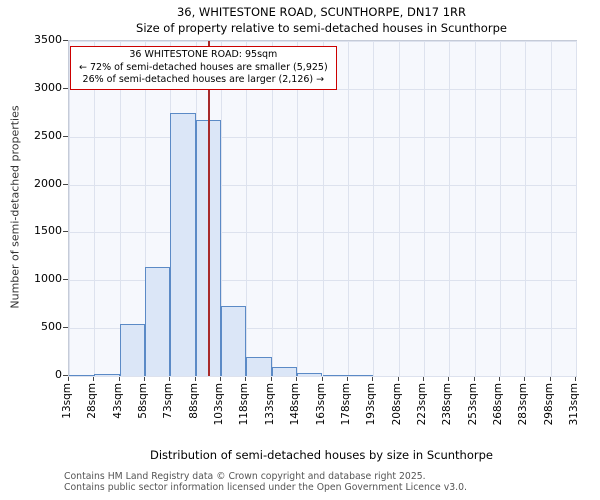 The height and width of the screenshot is (500, 600). I want to click on x-tick-label: 58sqm, so click(143, 401).